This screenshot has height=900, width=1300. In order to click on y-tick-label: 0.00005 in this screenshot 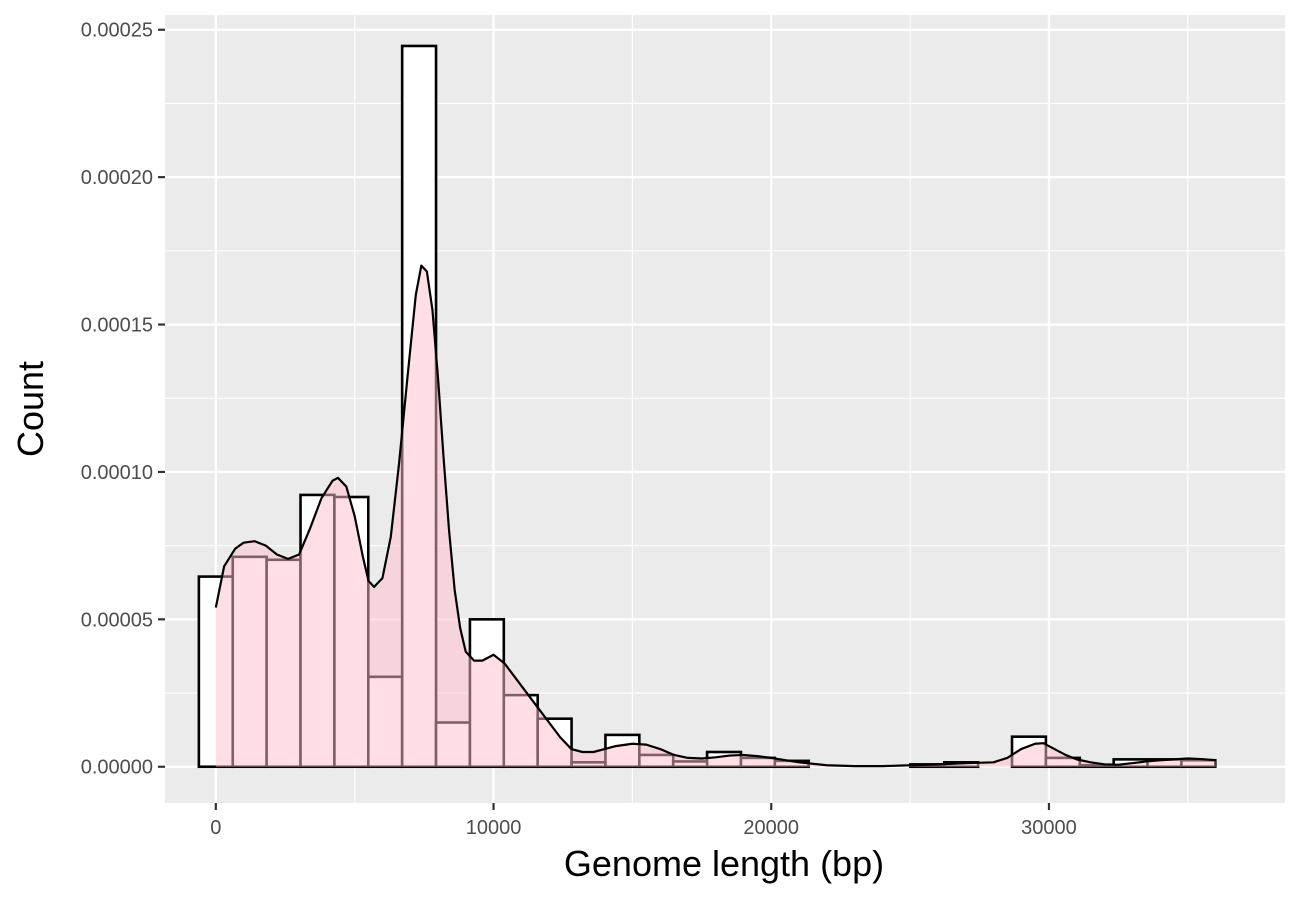, I will do `click(117, 620)`.